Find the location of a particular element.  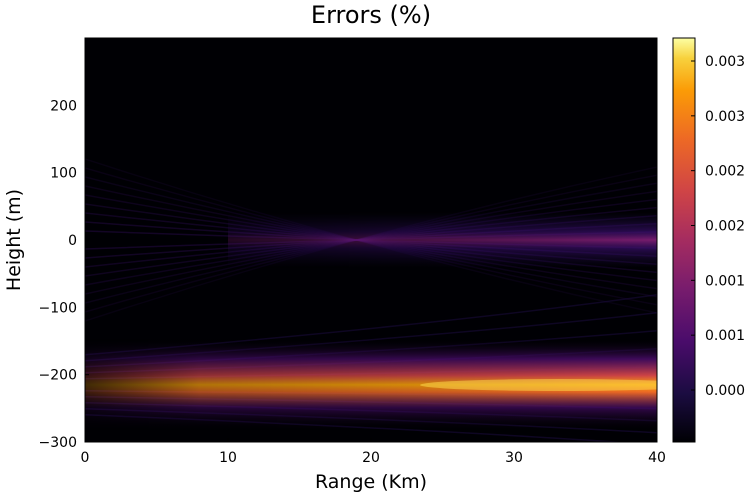

y-axis-label: Height (m) is located at coordinates (14, 240).